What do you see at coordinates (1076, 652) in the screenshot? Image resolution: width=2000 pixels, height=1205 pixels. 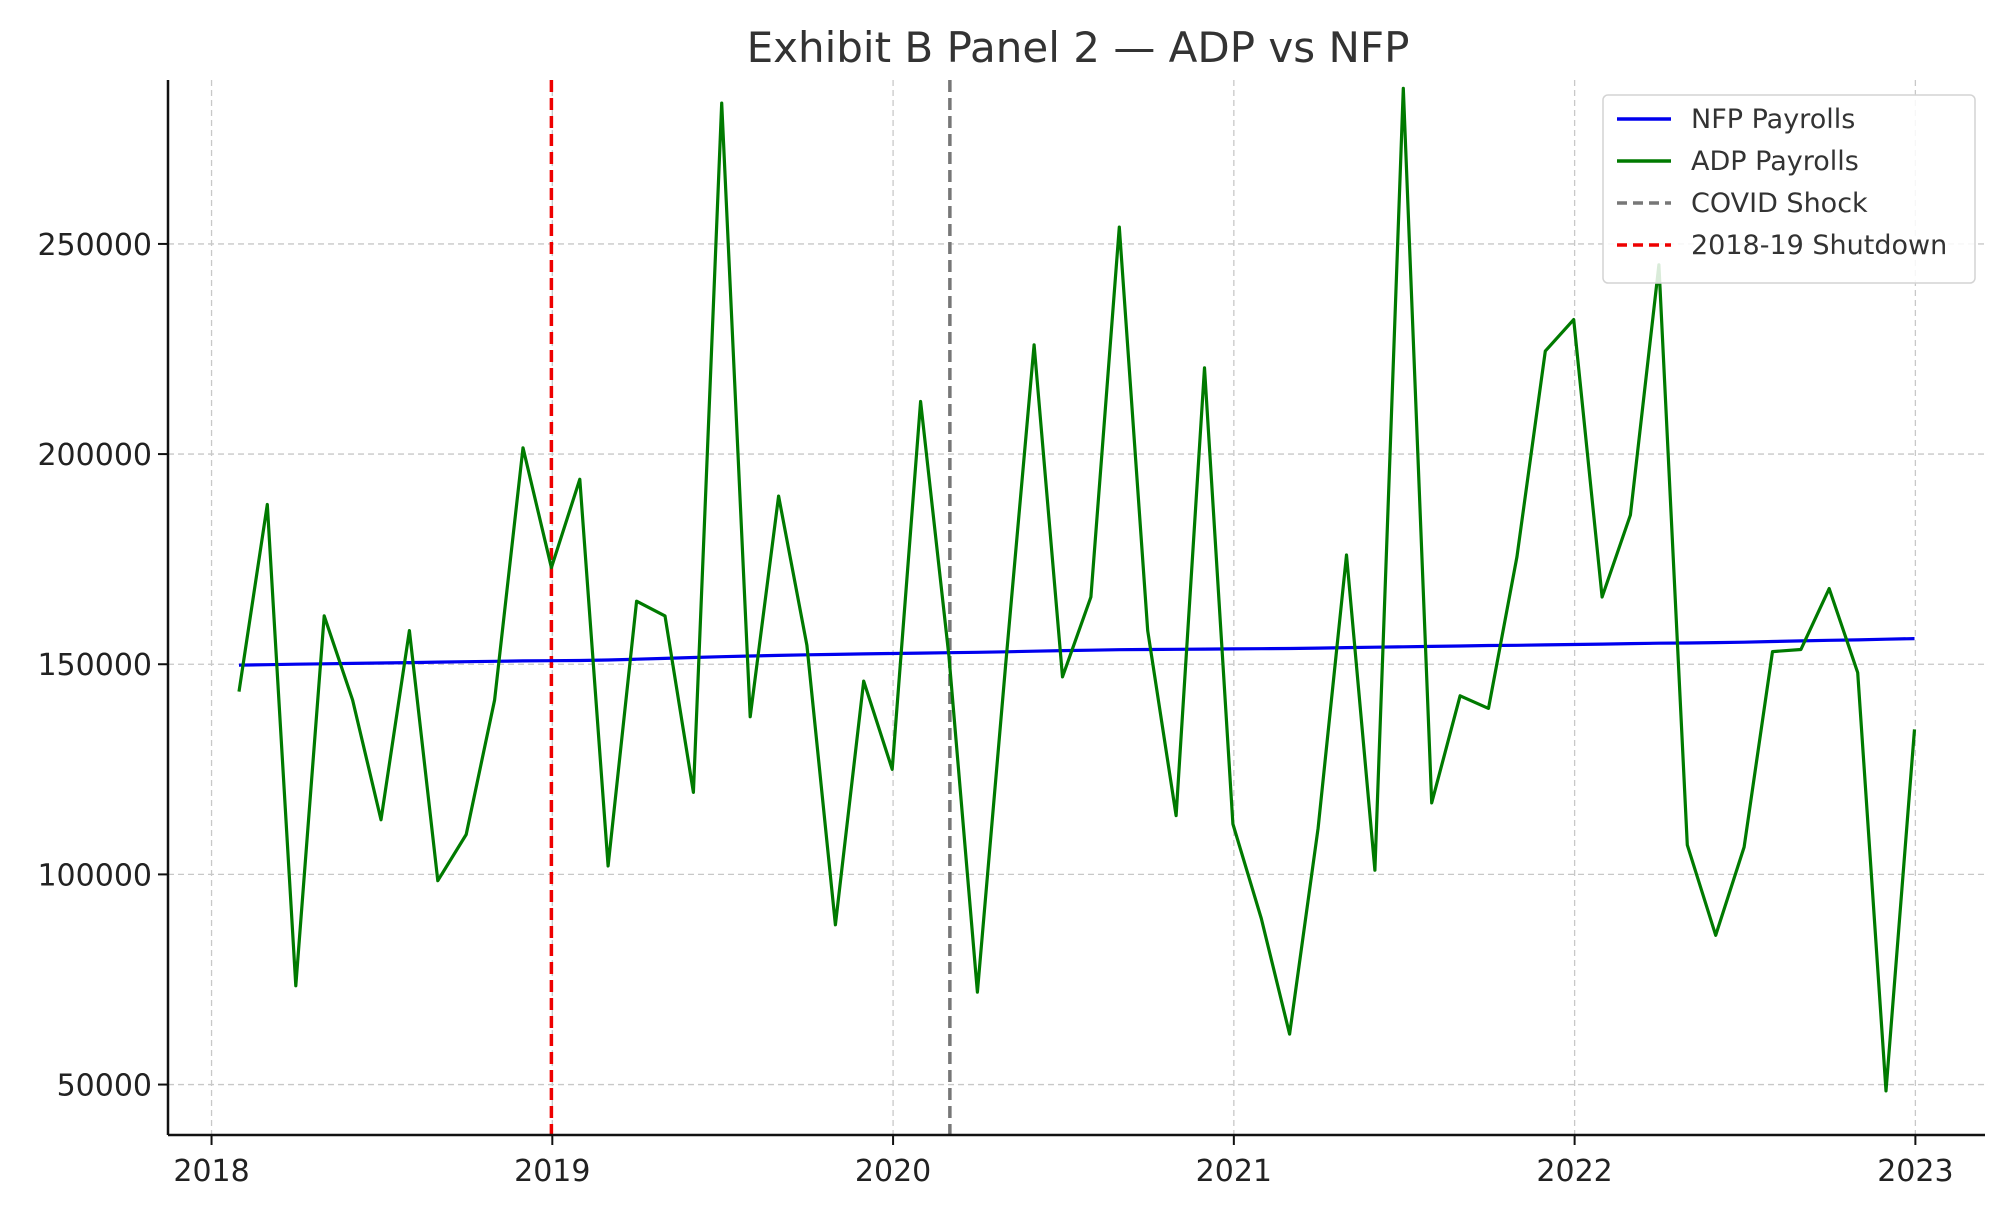 I see `series-line-nfp-payrolls` at bounding box center [1076, 652].